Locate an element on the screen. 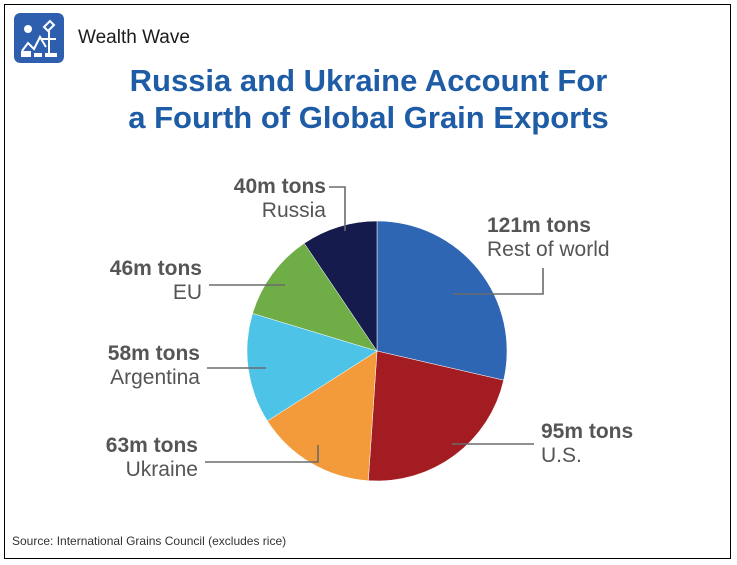 The image size is (737, 565). wealth-wave-logo-icon is located at coordinates (39, 38).